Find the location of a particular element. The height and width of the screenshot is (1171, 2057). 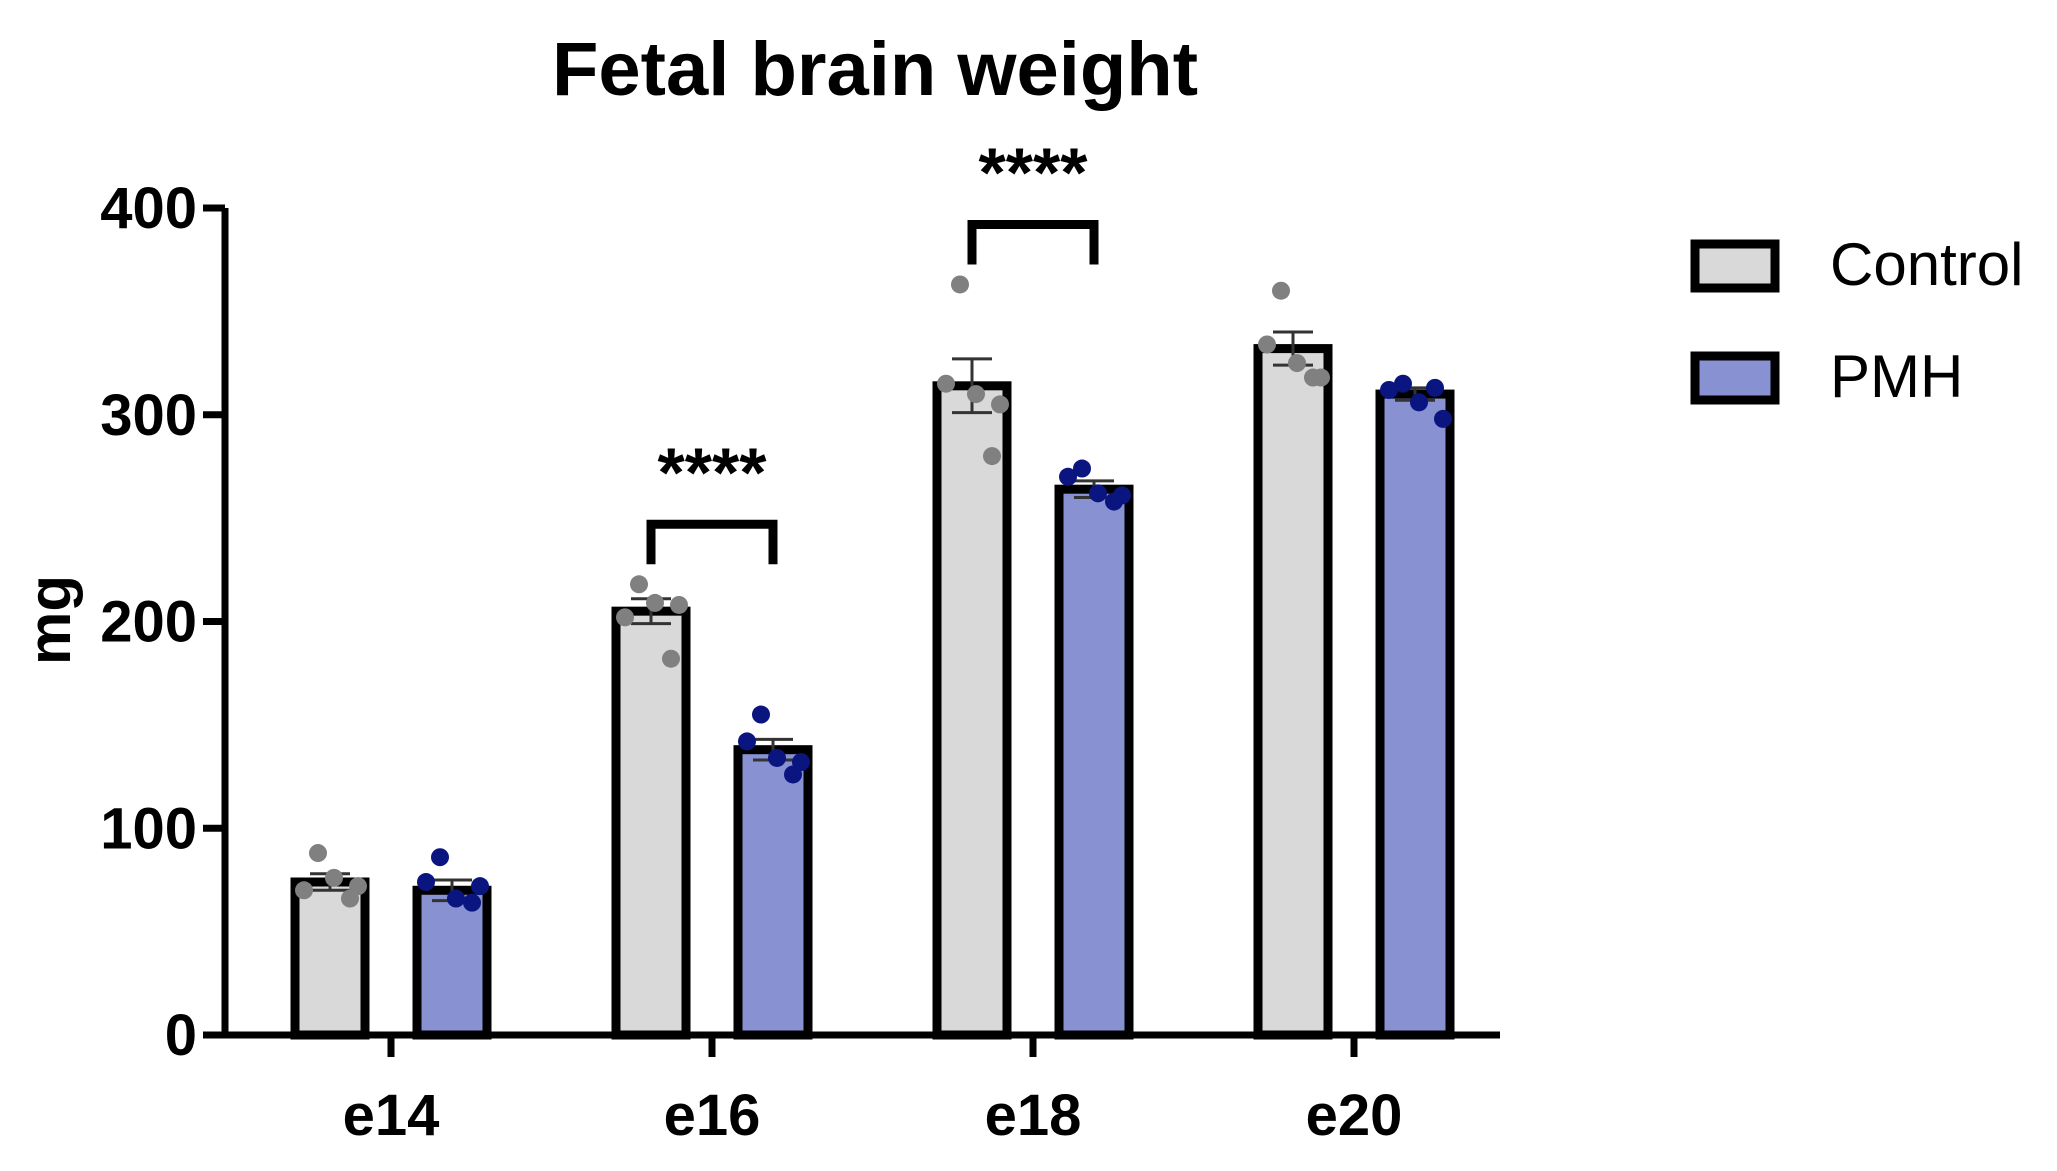

y-tick-label: 200 is located at coordinates (148, 622).